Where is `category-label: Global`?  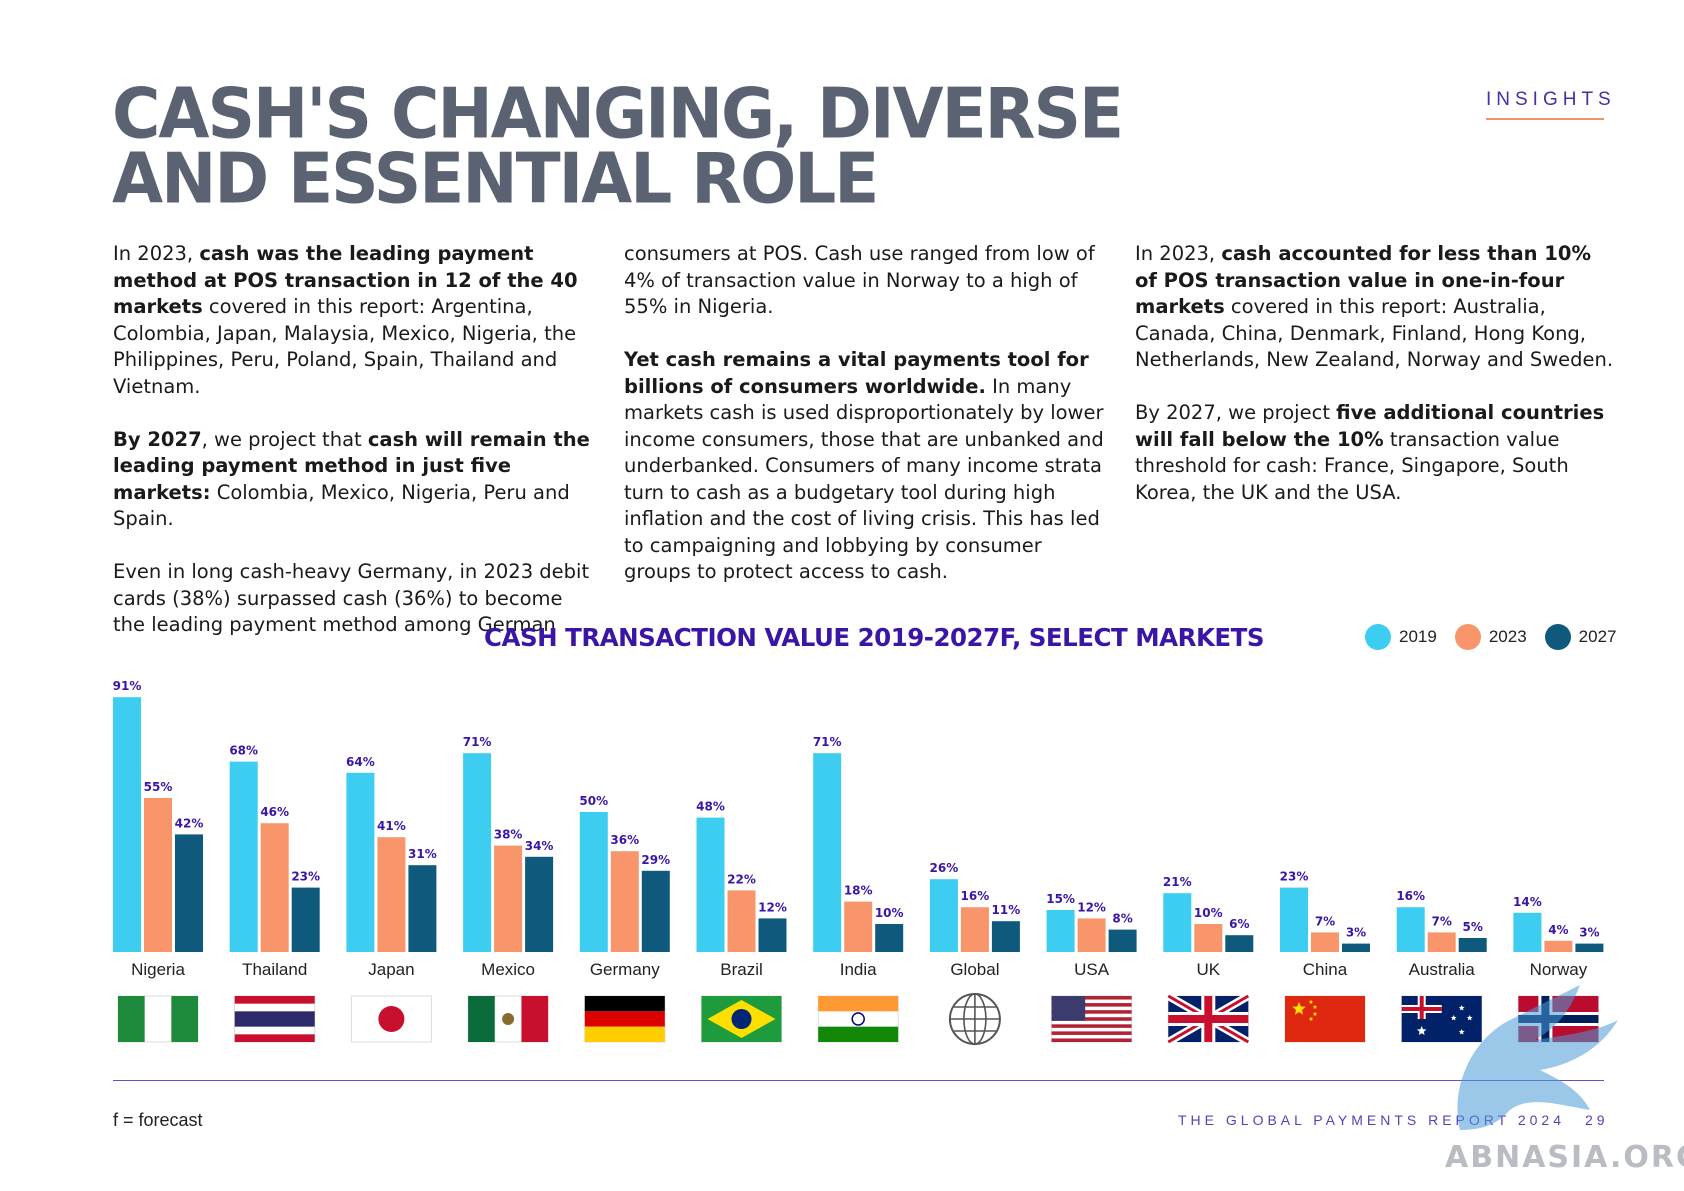
category-label: Global is located at coordinates (974, 969).